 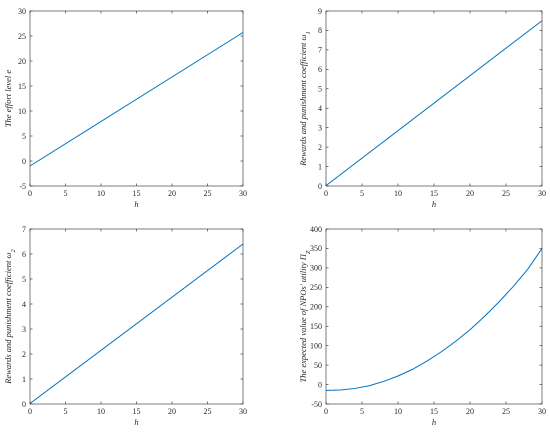 I want to click on y-axis-label: Rewards and punishment coefficient ω1, so click(x=305, y=99).